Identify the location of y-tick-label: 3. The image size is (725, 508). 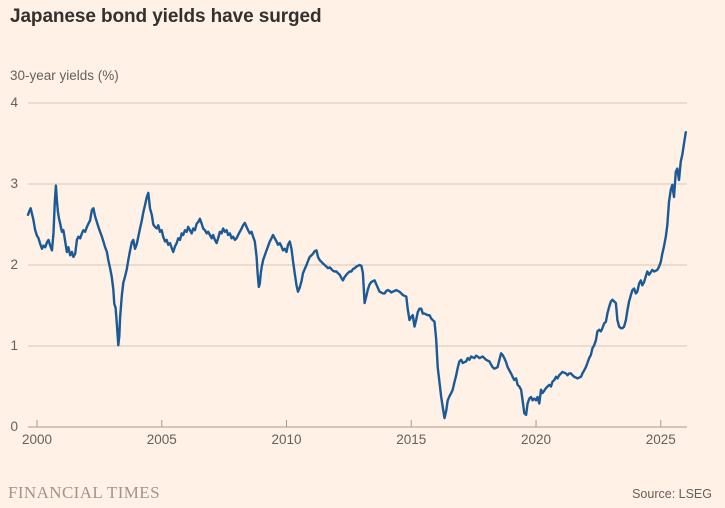
(14, 183).